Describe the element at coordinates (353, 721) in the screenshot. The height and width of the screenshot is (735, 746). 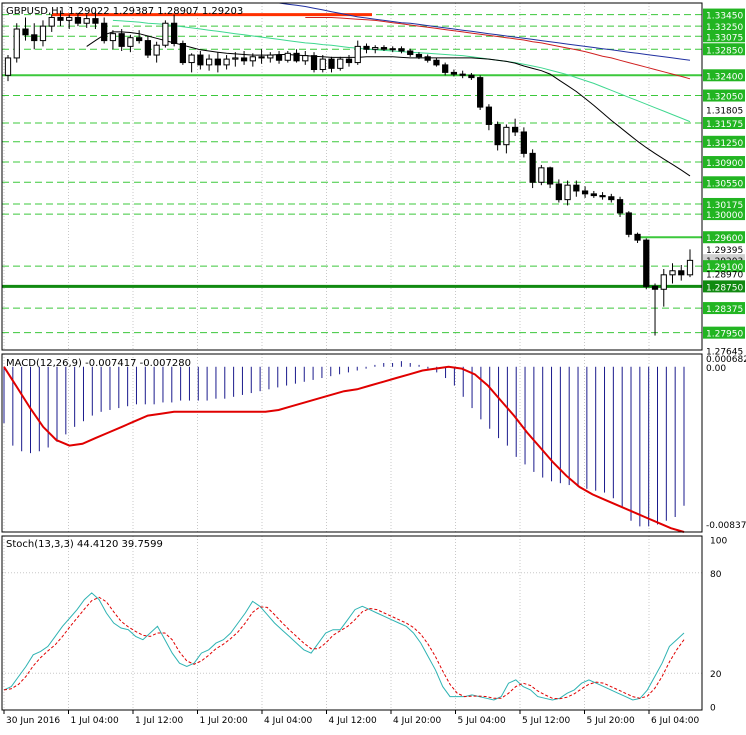
I see `time-label: 4 Jul 12:00` at that location.